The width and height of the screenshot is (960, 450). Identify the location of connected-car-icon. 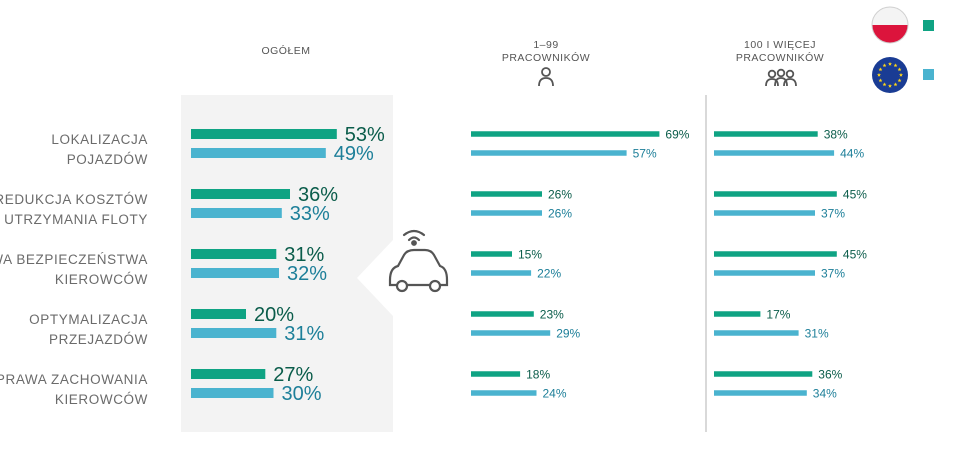
(418, 261).